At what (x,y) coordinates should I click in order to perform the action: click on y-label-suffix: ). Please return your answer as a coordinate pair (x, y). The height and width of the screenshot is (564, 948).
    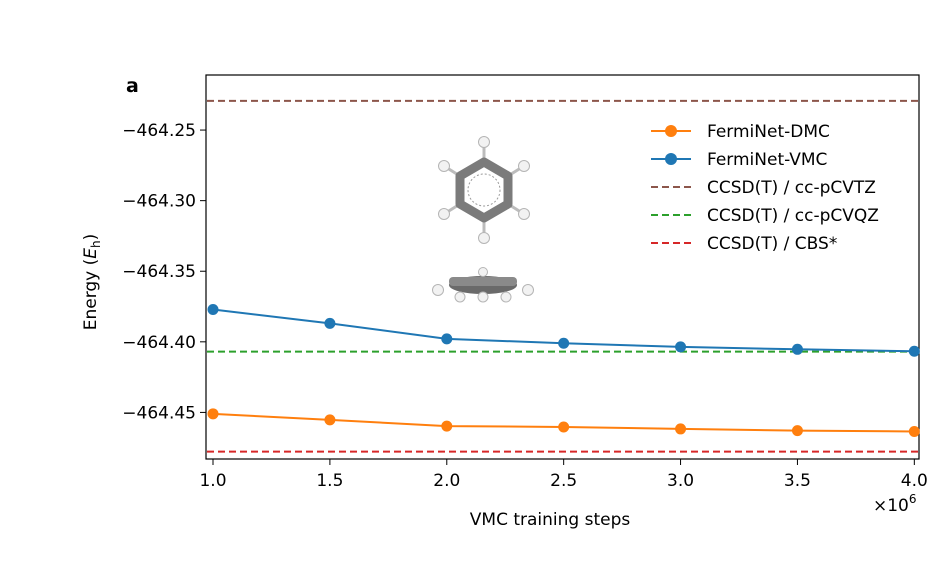
    Looking at the image, I should click on (91, 237).